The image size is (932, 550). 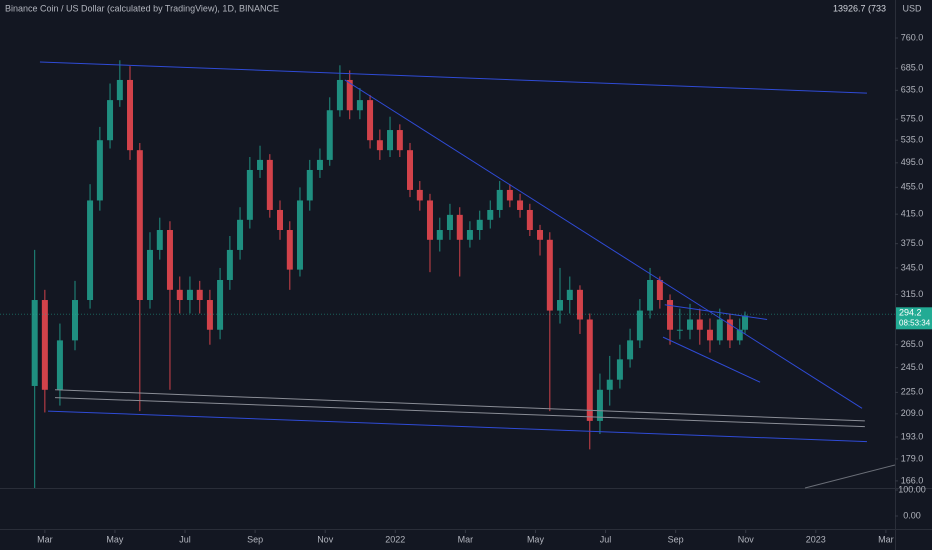 What do you see at coordinates (912, 413) in the screenshot?
I see `y-tick-label: 209.0` at bounding box center [912, 413].